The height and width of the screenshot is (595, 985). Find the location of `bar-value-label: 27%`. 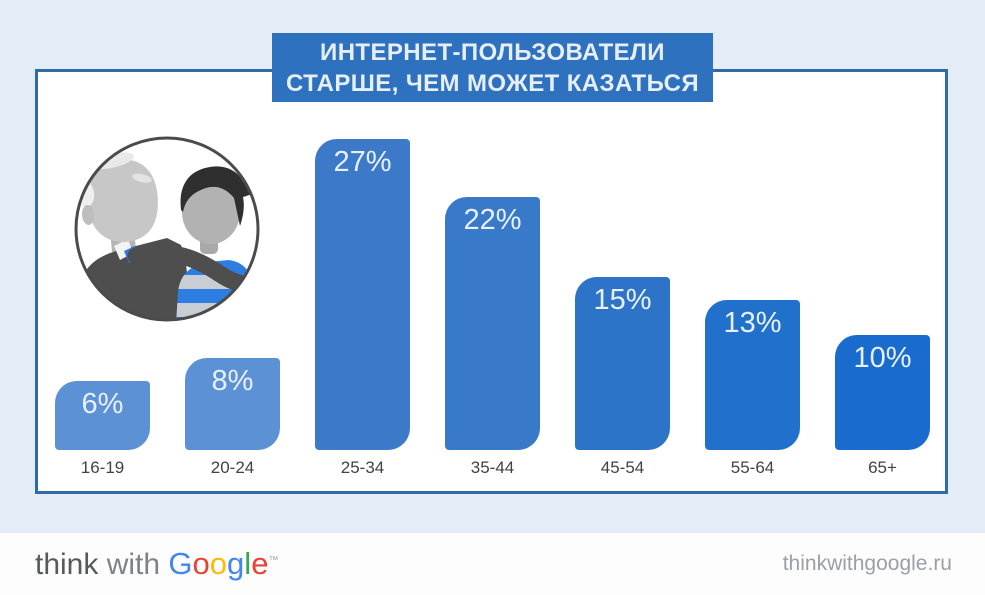

bar-value-label: 27% is located at coordinates (362, 162).